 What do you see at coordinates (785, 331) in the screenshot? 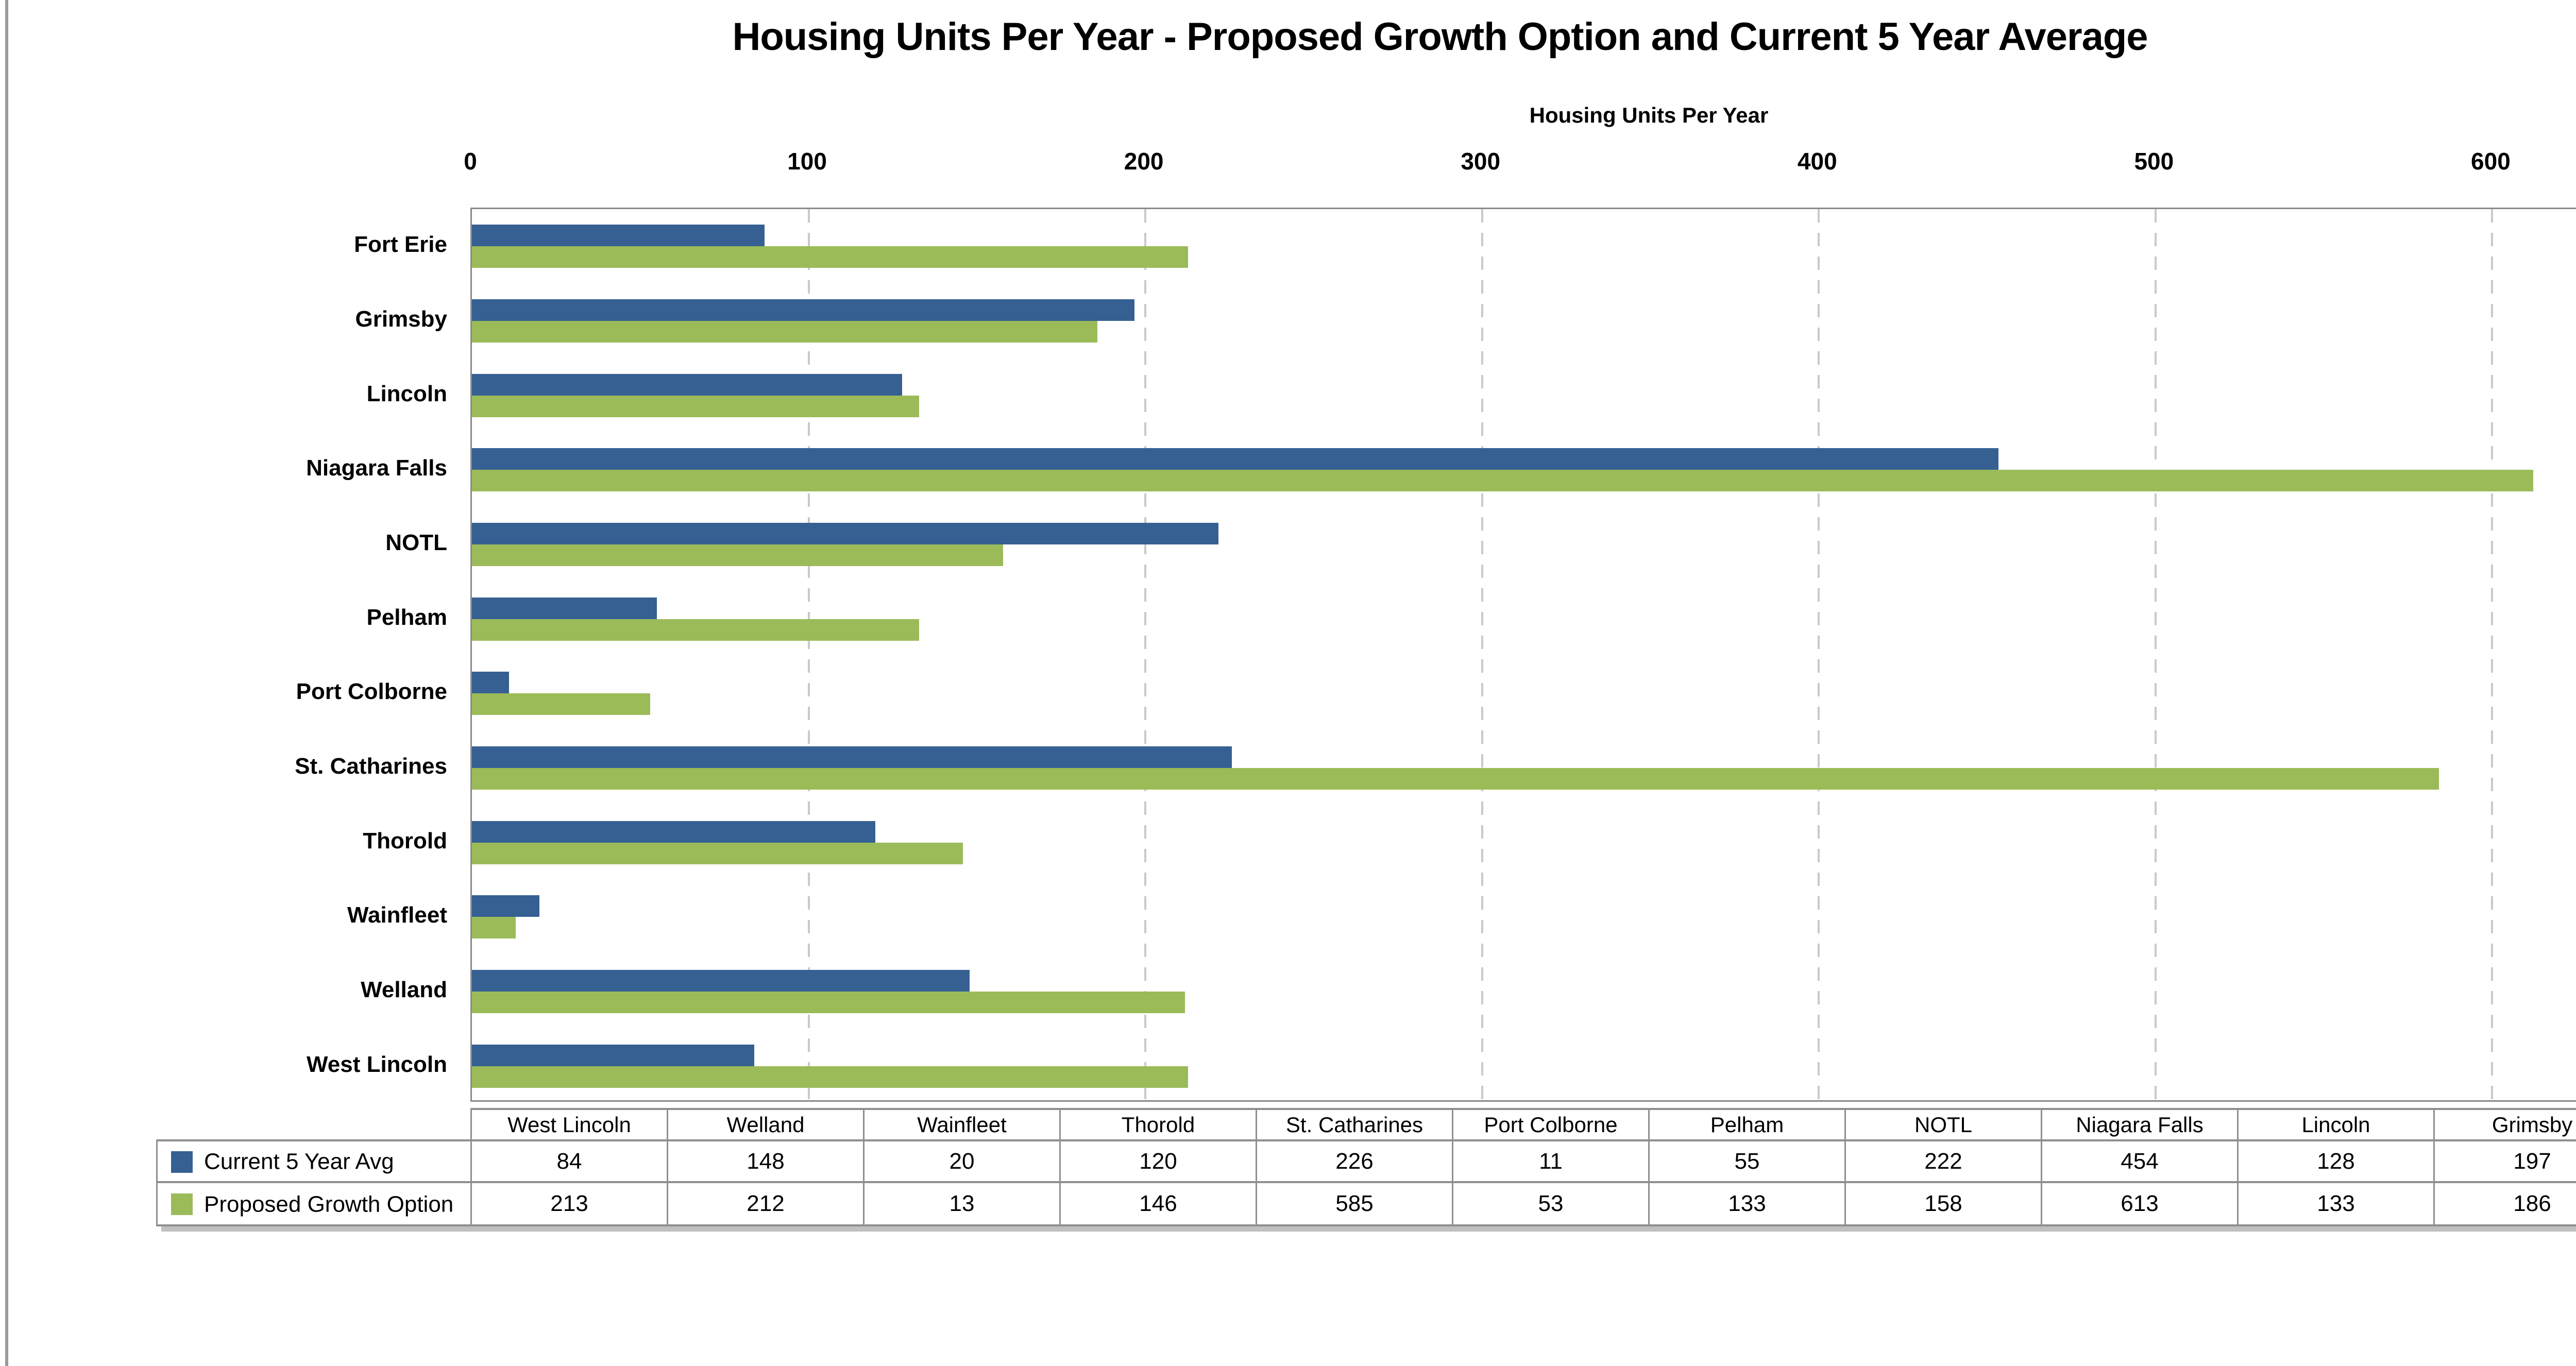
I see `bar-proposed-growth-option-grimsby` at bounding box center [785, 331].